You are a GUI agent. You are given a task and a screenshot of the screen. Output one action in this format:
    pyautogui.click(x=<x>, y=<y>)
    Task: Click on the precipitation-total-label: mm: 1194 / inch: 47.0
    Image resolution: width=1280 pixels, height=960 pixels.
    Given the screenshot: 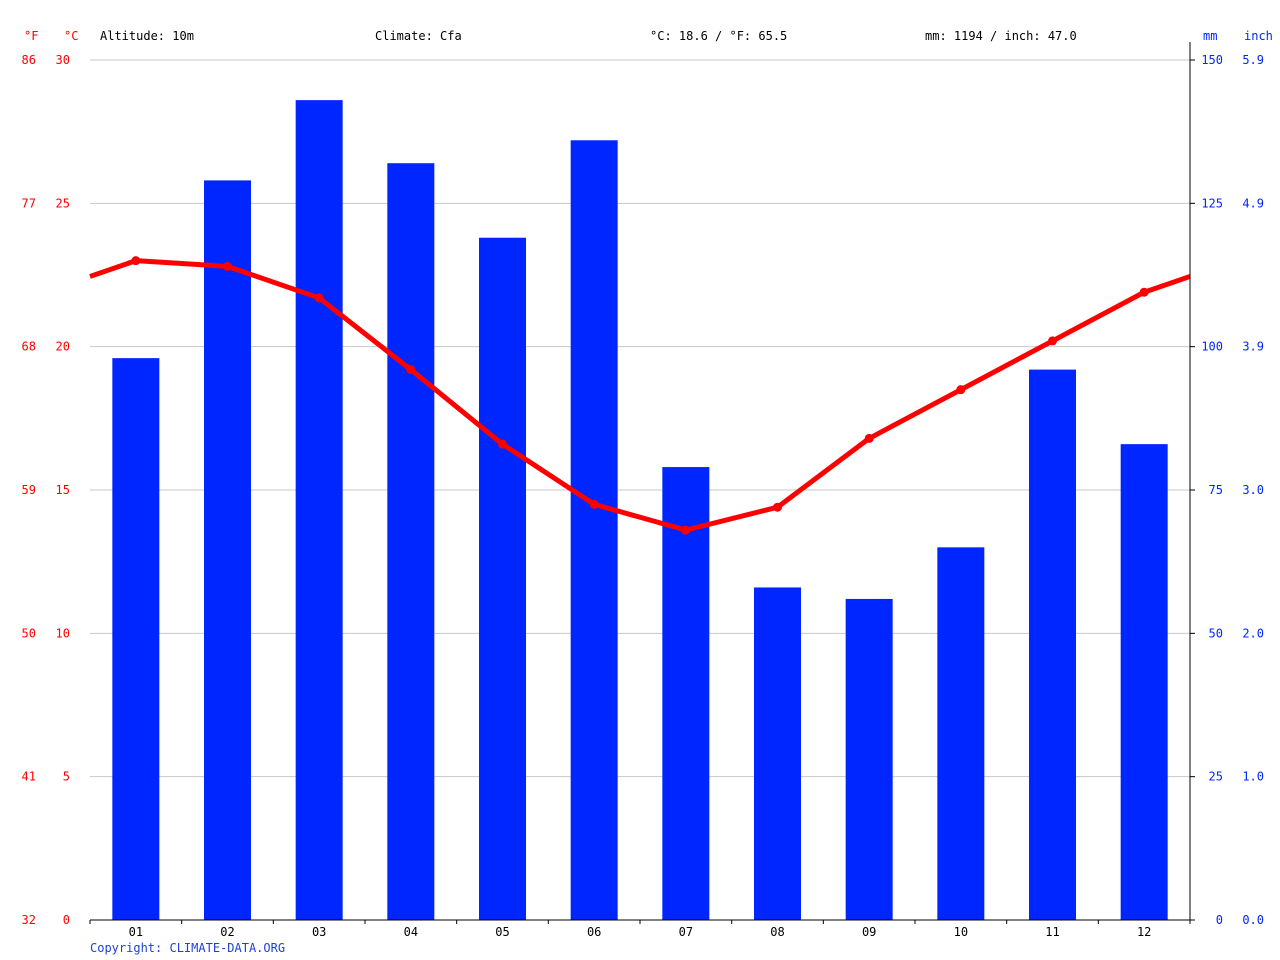 What is the action you would take?
    pyautogui.click(x=1001, y=36)
    